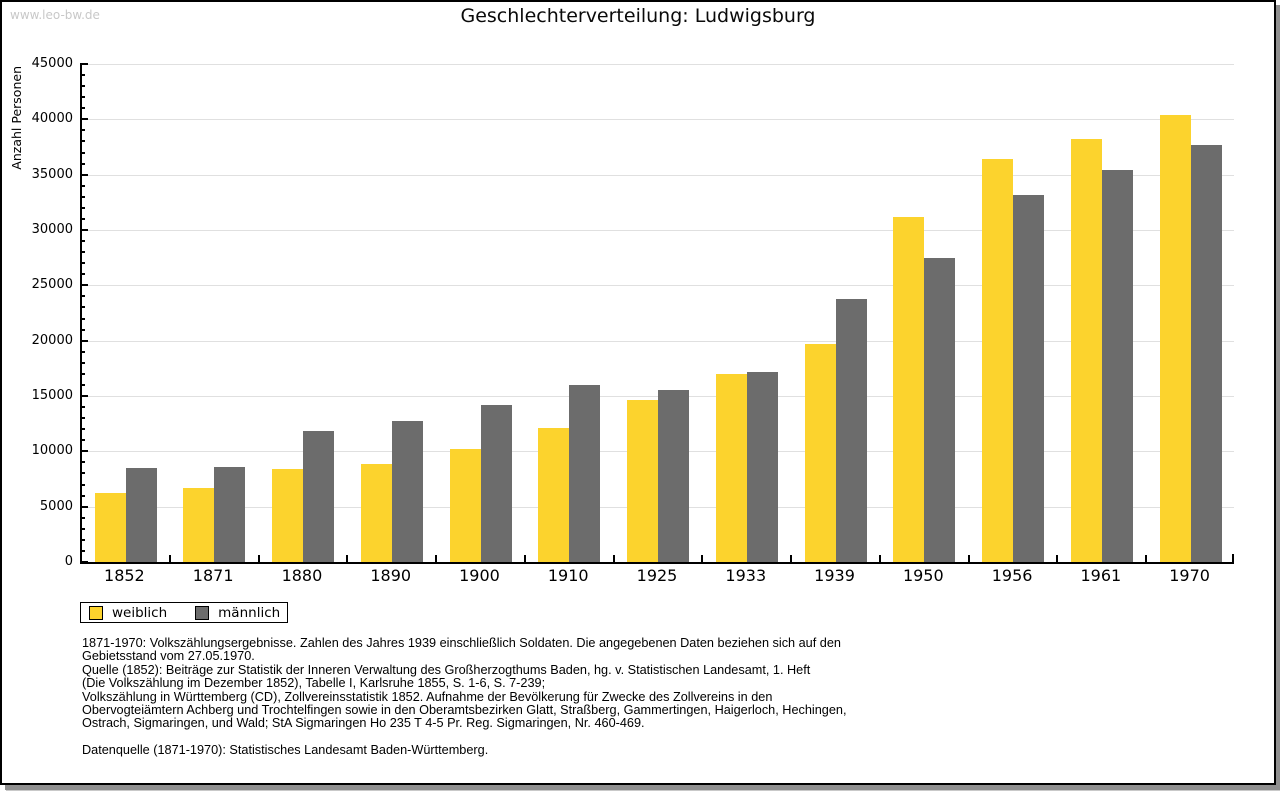 The width and height of the screenshot is (1280, 791). Describe the element at coordinates (391, 575) in the screenshot. I see `x-tick-label-1890: 1890` at that location.